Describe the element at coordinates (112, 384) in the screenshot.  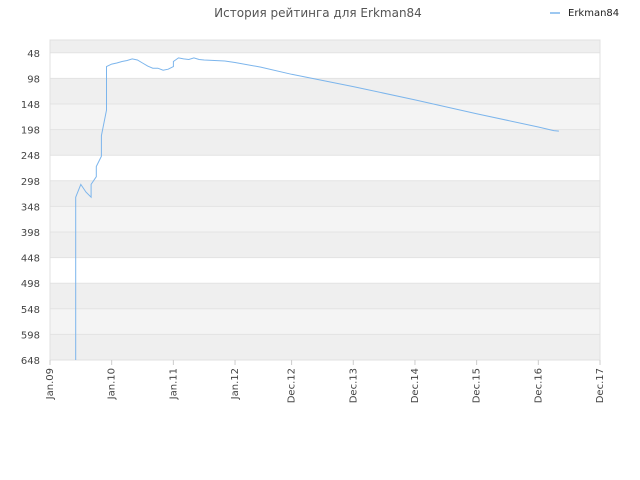
I see `x-tick-label: Jan.10` at that location.